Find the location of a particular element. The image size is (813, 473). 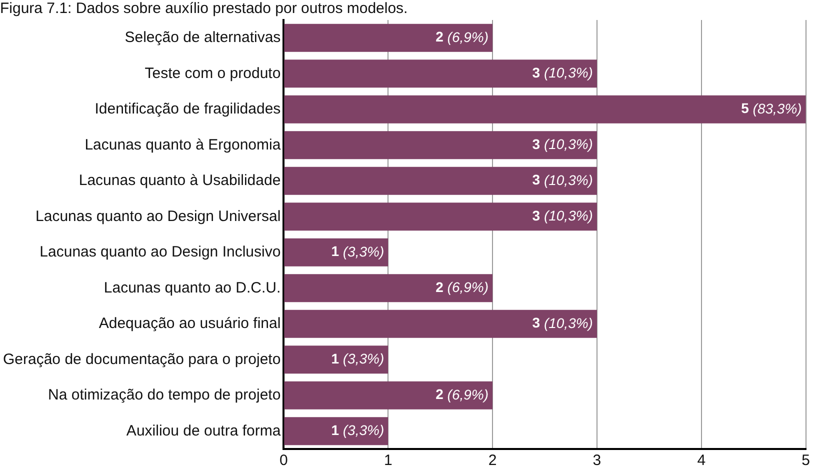

y-tick-label: Geração de documentação para o projeto is located at coordinates (141, 359).